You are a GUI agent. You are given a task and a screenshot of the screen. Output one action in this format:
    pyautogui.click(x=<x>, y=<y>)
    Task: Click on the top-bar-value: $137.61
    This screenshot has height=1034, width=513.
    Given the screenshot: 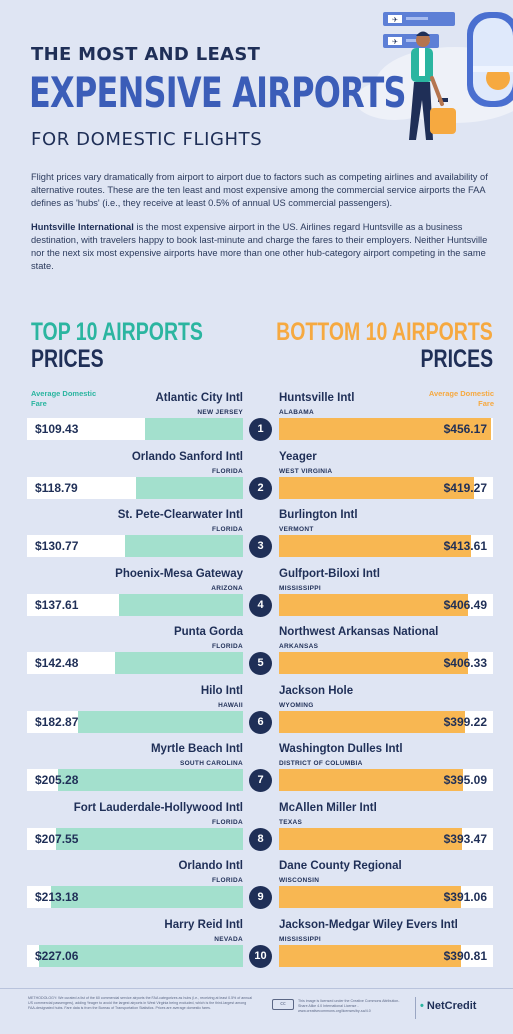 What is the action you would take?
    pyautogui.click(x=57, y=604)
    